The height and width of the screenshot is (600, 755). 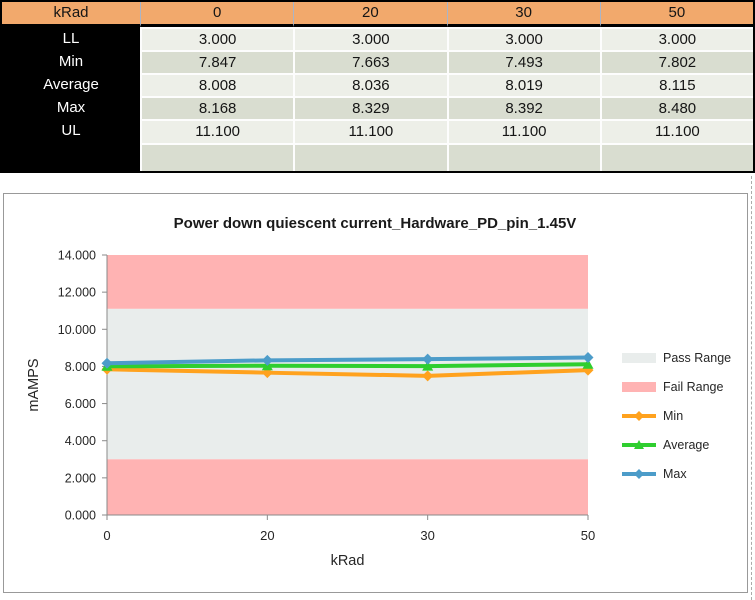 I want to click on legend-item-average: Average, so click(x=676, y=445).